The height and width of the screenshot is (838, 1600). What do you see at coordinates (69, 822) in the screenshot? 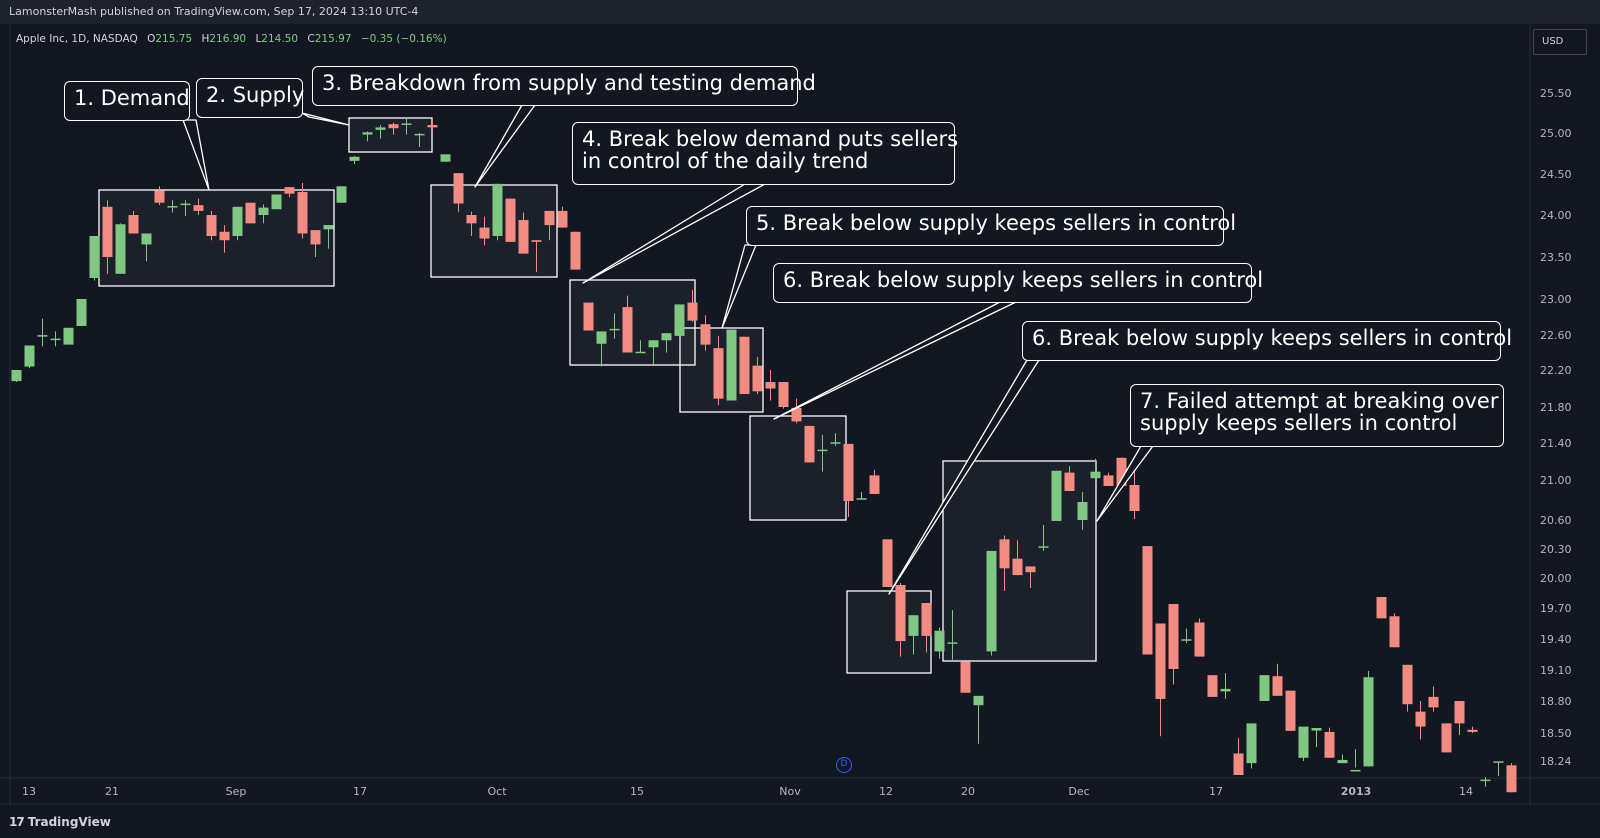
I see `tradingview-brand: TradingView` at bounding box center [69, 822].